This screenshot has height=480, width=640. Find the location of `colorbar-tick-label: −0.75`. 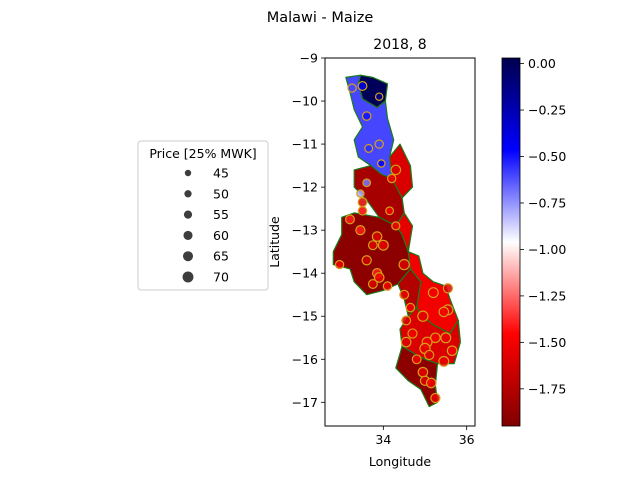

colorbar-tick-label: −0.75 is located at coordinates (547, 202).